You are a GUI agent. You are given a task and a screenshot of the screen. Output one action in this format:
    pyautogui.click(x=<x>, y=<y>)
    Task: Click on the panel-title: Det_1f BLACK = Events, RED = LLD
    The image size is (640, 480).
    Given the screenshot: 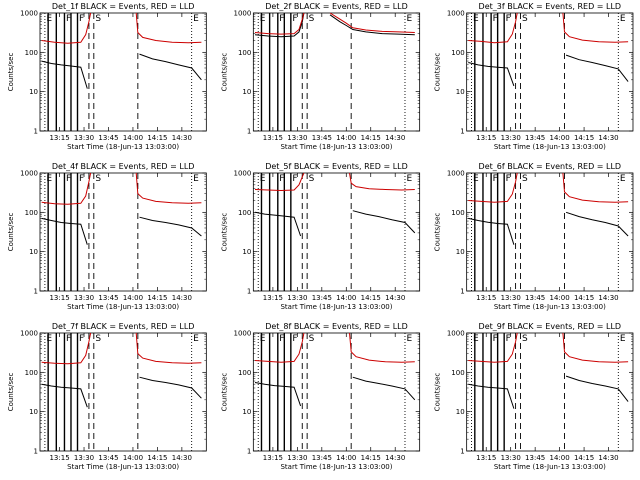 What is the action you would take?
    pyautogui.click(x=123, y=6)
    